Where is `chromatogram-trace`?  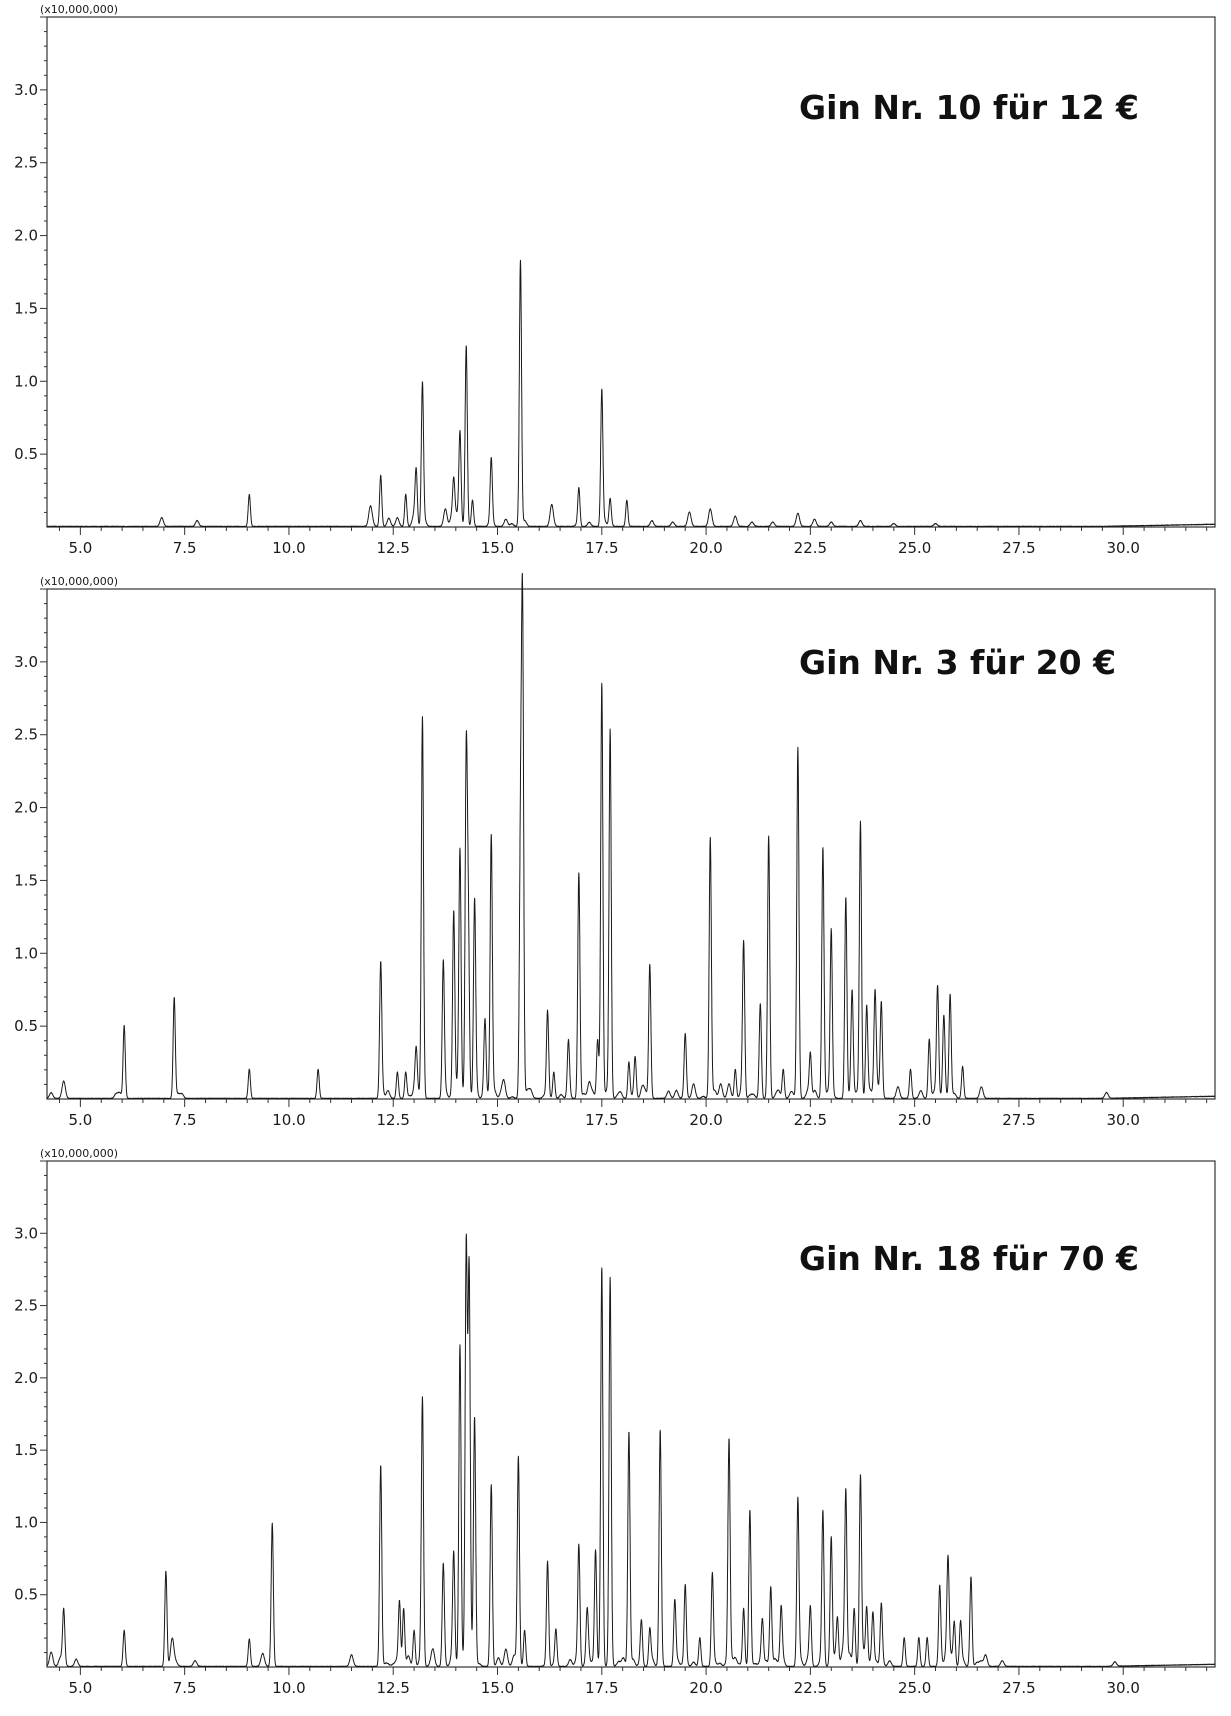
chromatogram-trace is located at coordinates (631, 393).